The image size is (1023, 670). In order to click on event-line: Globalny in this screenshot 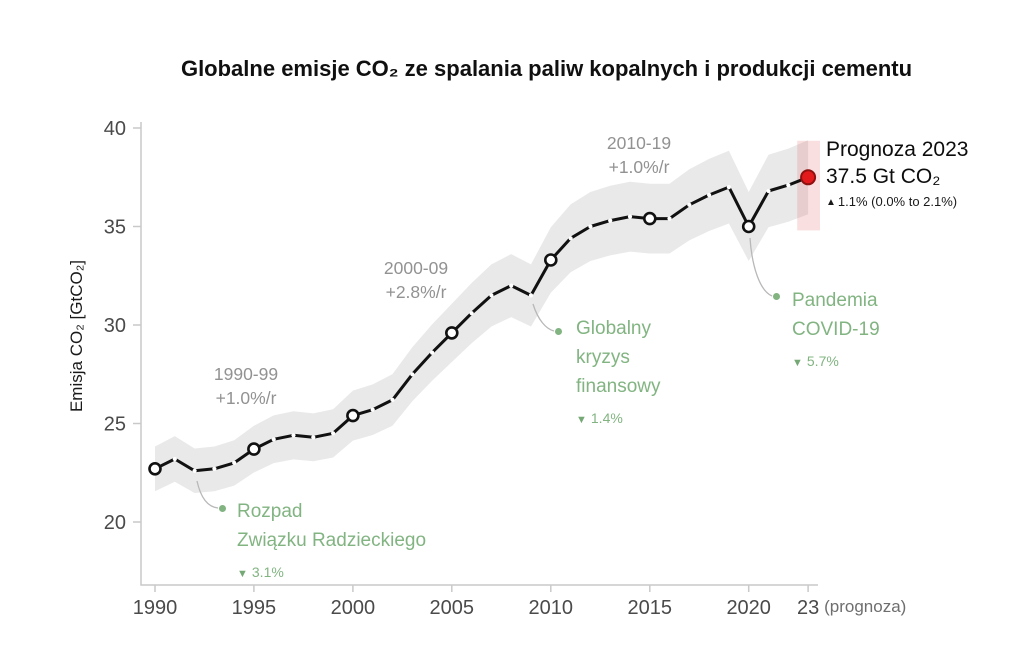, I will do `click(613, 328)`.